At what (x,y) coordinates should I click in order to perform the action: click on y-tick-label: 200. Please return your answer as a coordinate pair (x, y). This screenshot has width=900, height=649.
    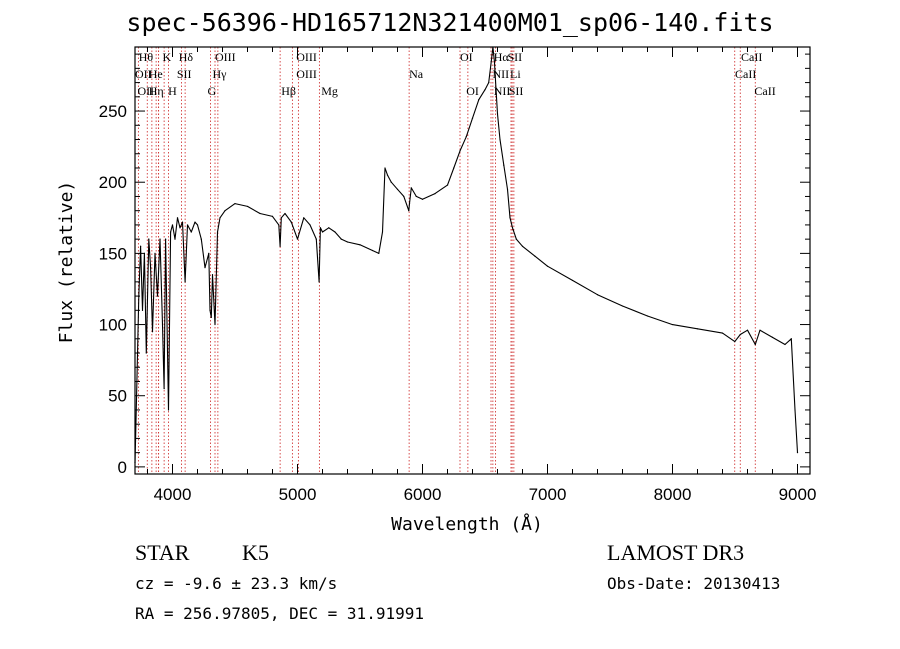
    Looking at the image, I should click on (113, 182).